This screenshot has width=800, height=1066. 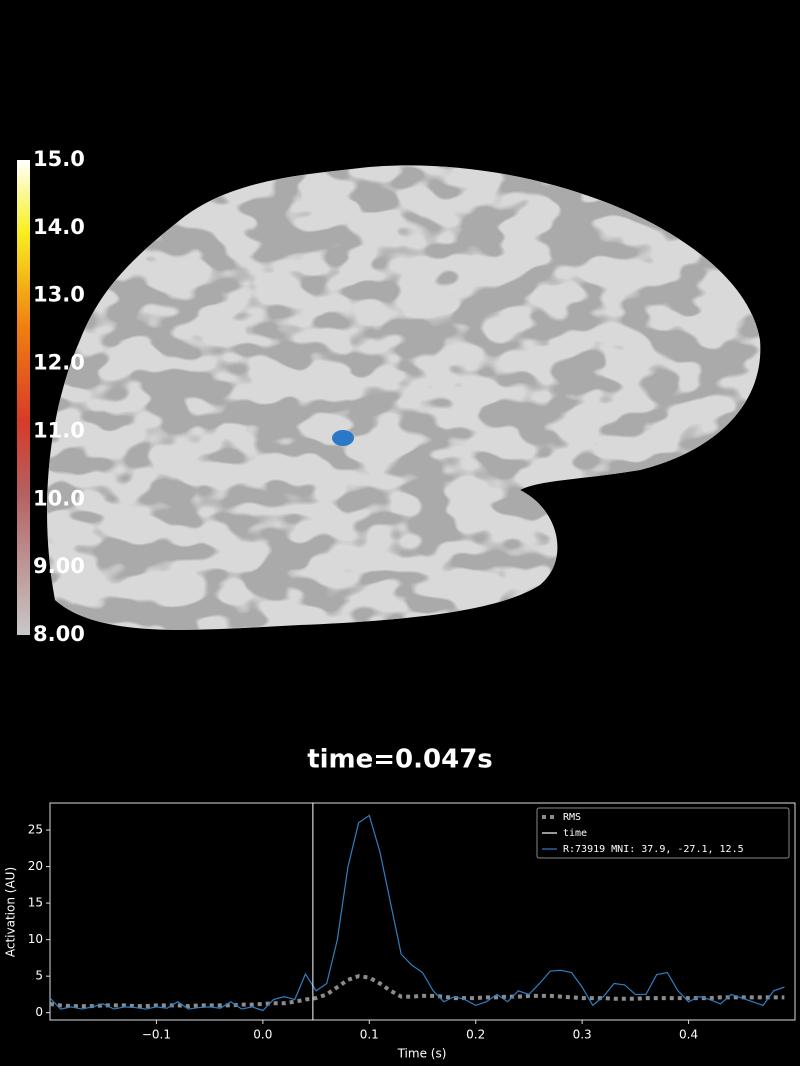 I want to click on x-tick-label: −0.1, so click(x=156, y=1035).